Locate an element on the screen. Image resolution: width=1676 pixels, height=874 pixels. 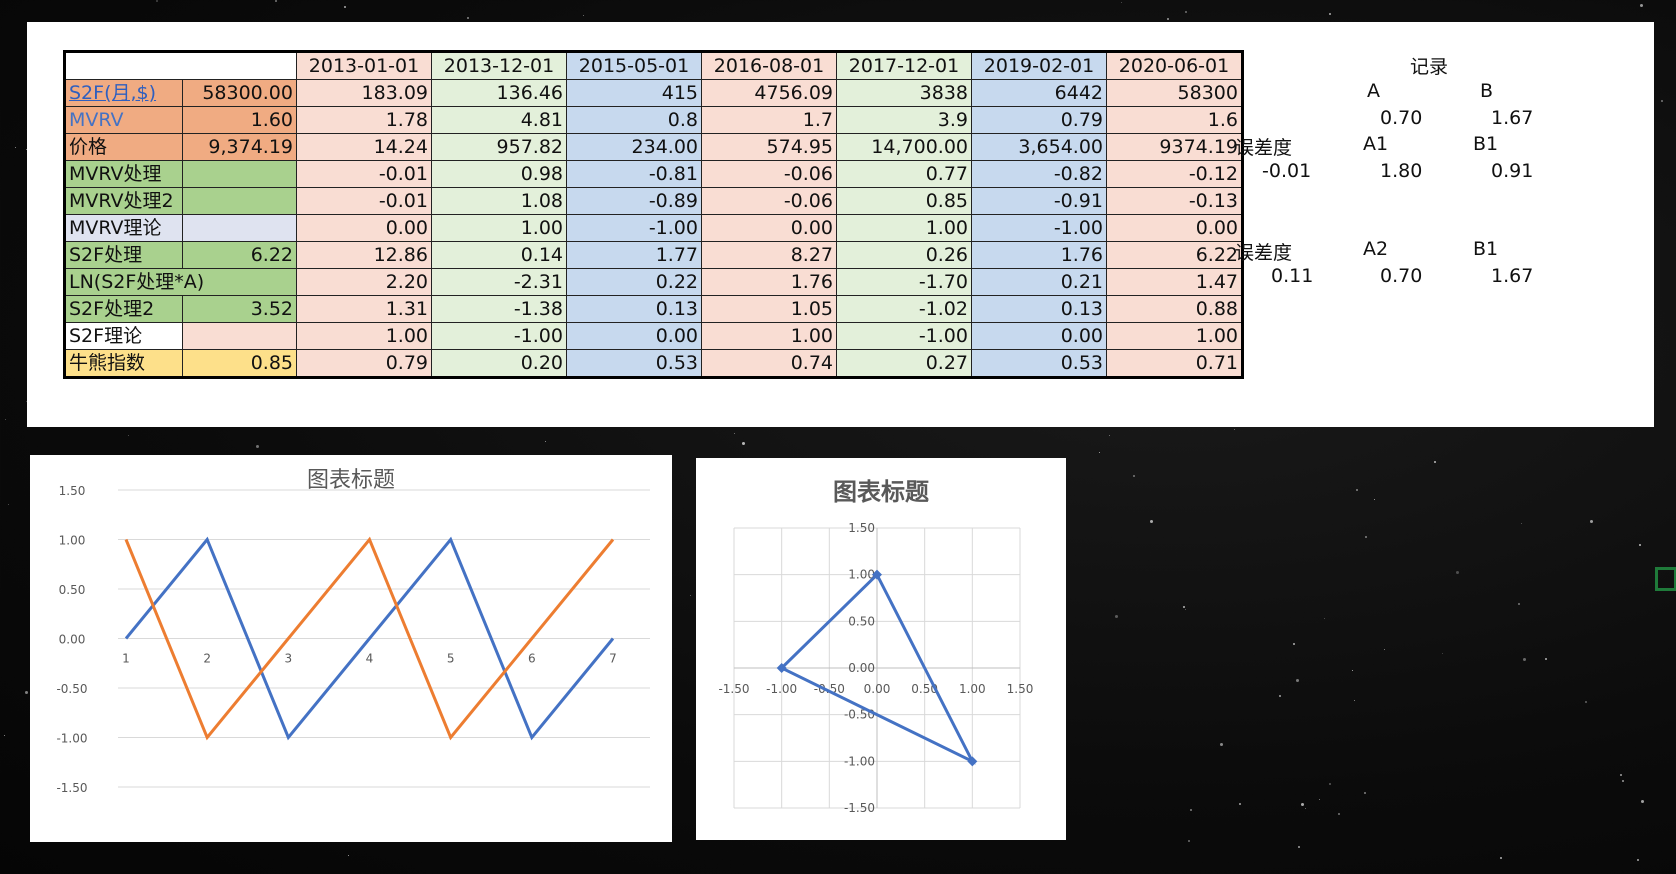
row-label: S2F理论 is located at coordinates (123, 336).